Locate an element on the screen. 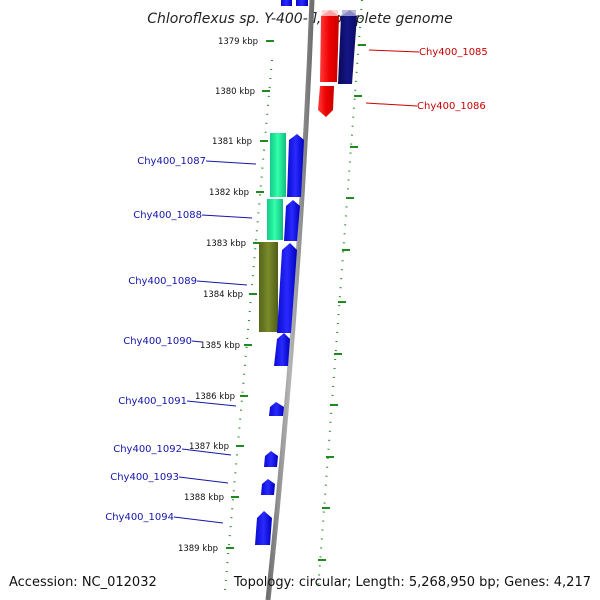 This screenshot has height=600, width=600. tick-label: 1385 kbp is located at coordinates (220, 346).